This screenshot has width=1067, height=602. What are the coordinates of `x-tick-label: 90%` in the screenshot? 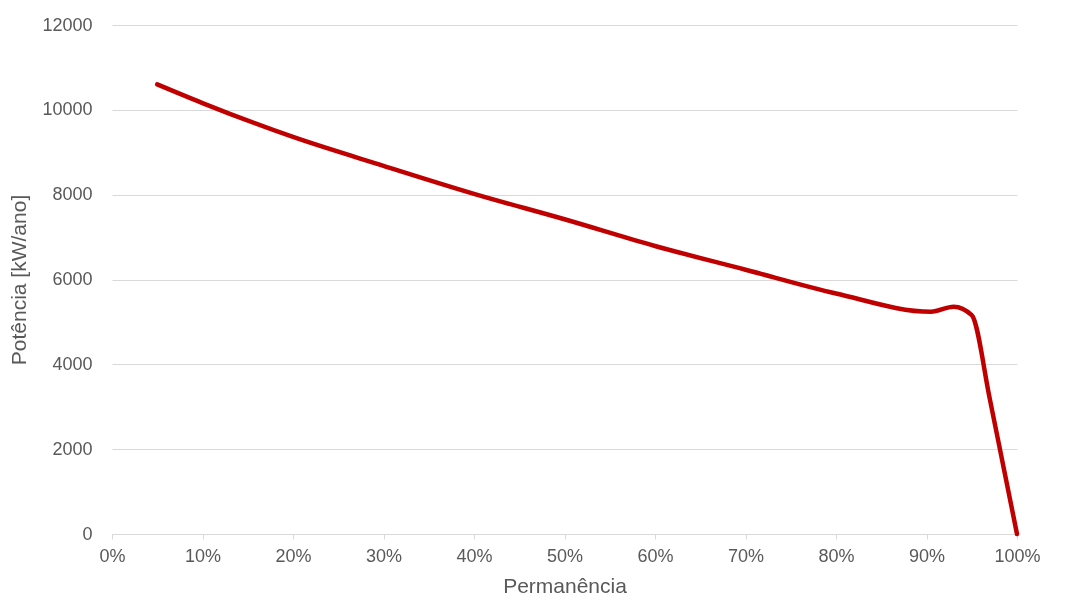 It's located at (927, 555).